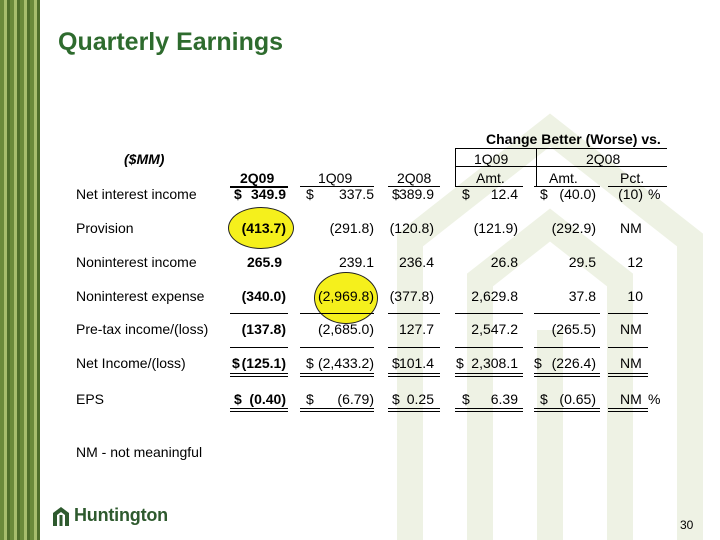  What do you see at coordinates (414, 408) in the screenshot?
I see `eps-double-rule-2q08` at bounding box center [414, 408].